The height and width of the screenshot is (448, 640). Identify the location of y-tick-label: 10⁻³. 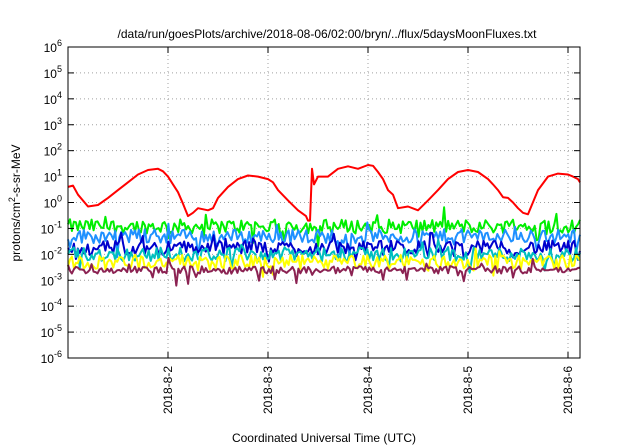
(51, 279).